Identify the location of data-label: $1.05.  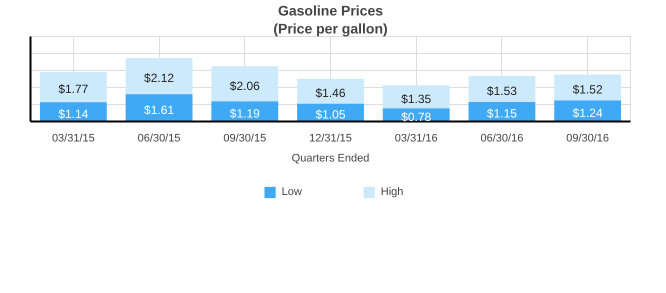
(330, 115).